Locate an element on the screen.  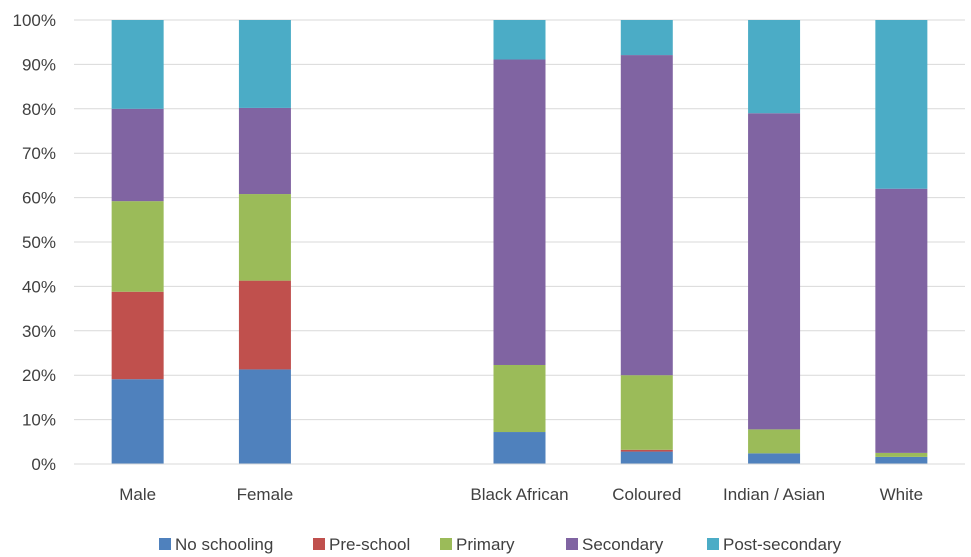
y-tick-label: 0% is located at coordinates (43, 464).